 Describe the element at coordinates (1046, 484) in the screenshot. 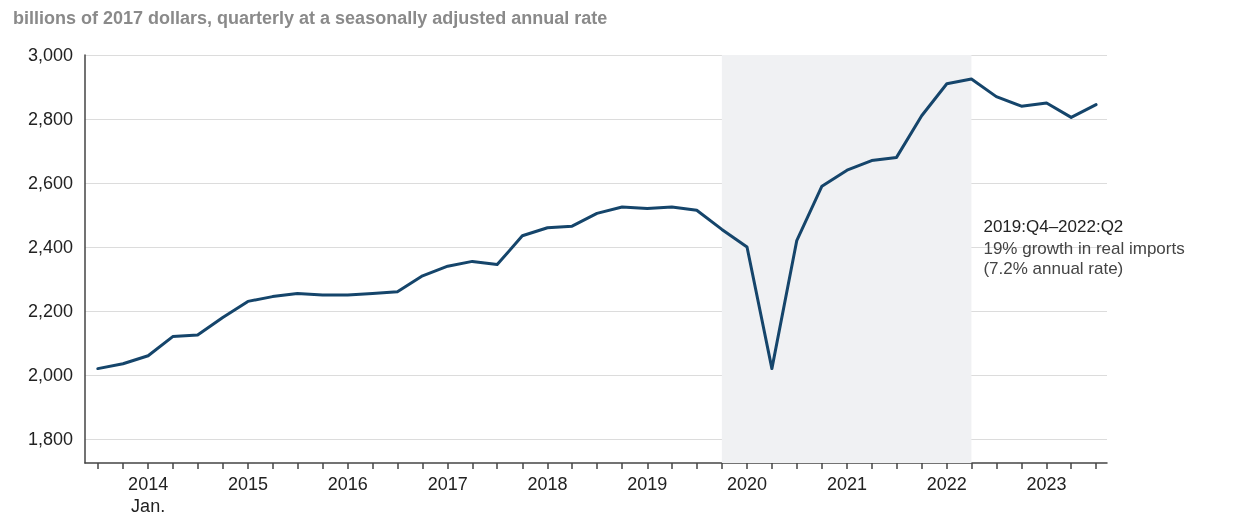

I see `x-tick-label: 2023` at that location.